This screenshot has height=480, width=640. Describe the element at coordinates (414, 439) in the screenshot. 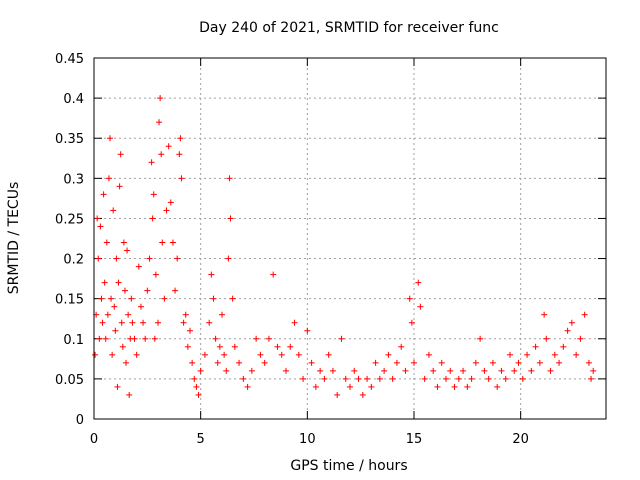

I see `x-tick-label: 15` at that location.